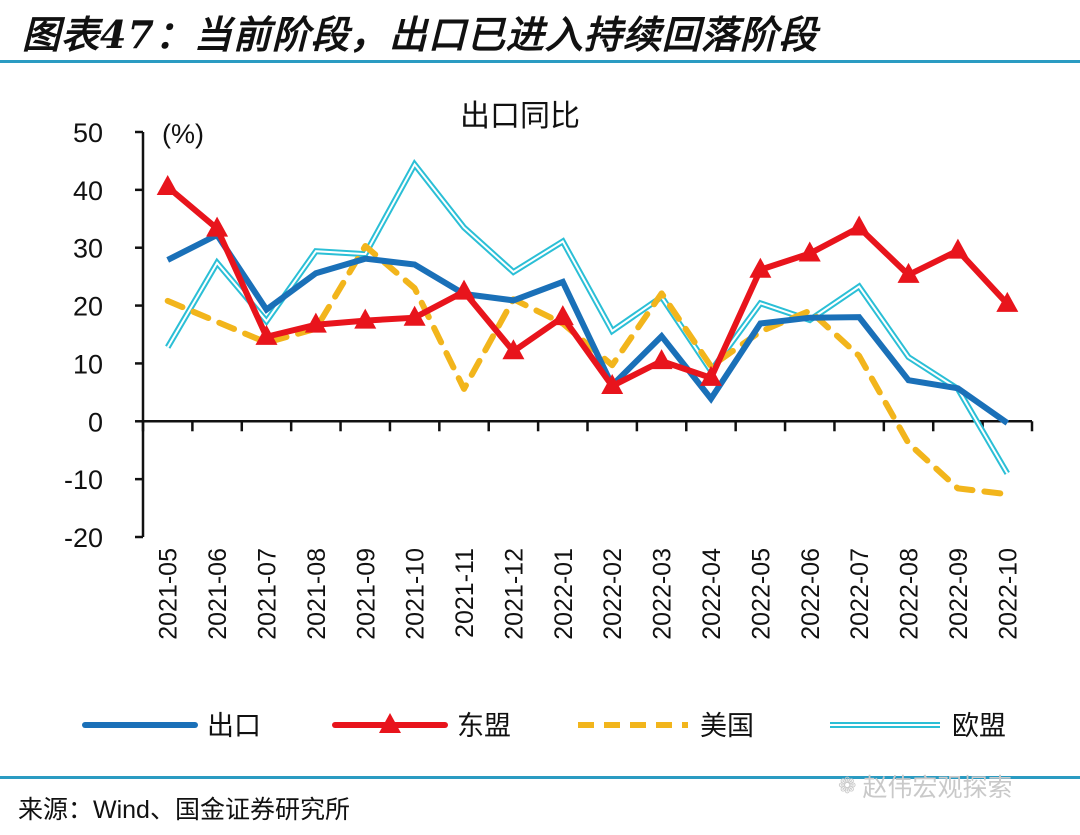 The height and width of the screenshot is (835, 1080). Describe the element at coordinates (416, 594) in the screenshot. I see `x-tick-label: 2021-10` at that location.